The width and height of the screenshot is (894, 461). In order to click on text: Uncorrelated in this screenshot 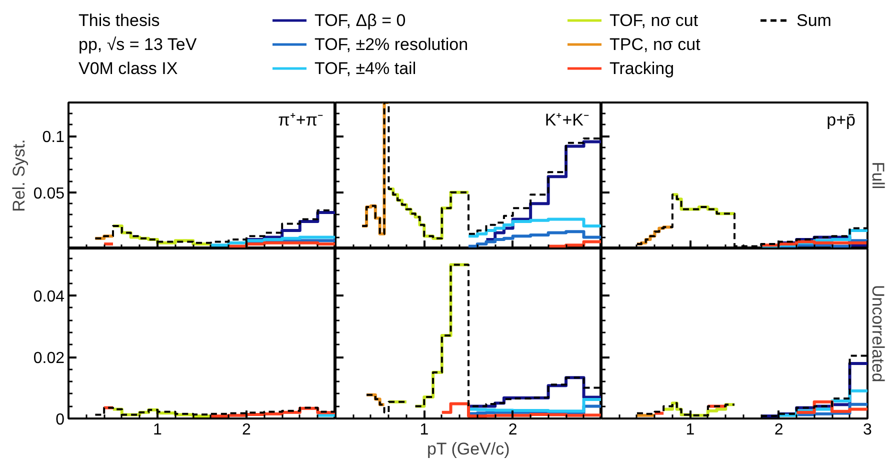, I will do `click(878, 333)`.